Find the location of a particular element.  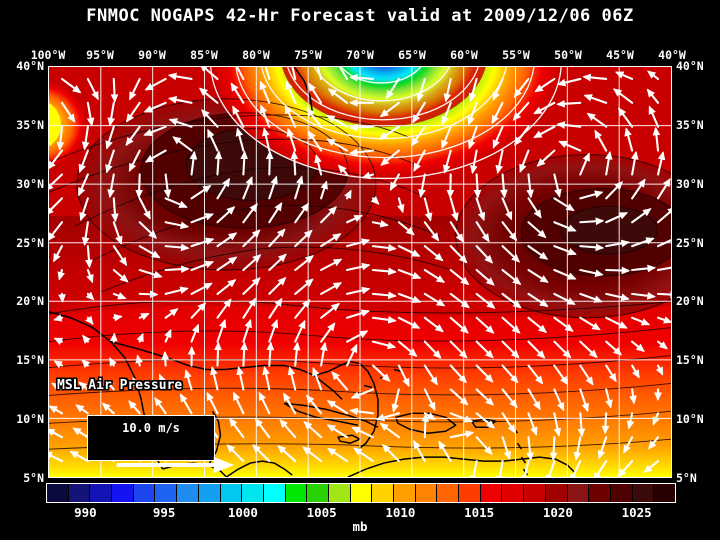

colorbar is located at coordinates (361, 493).